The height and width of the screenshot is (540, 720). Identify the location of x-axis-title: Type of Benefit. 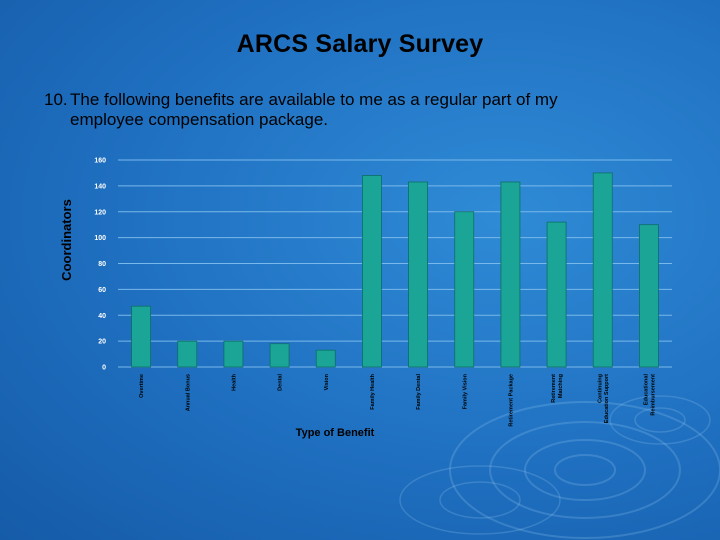
(335, 433).